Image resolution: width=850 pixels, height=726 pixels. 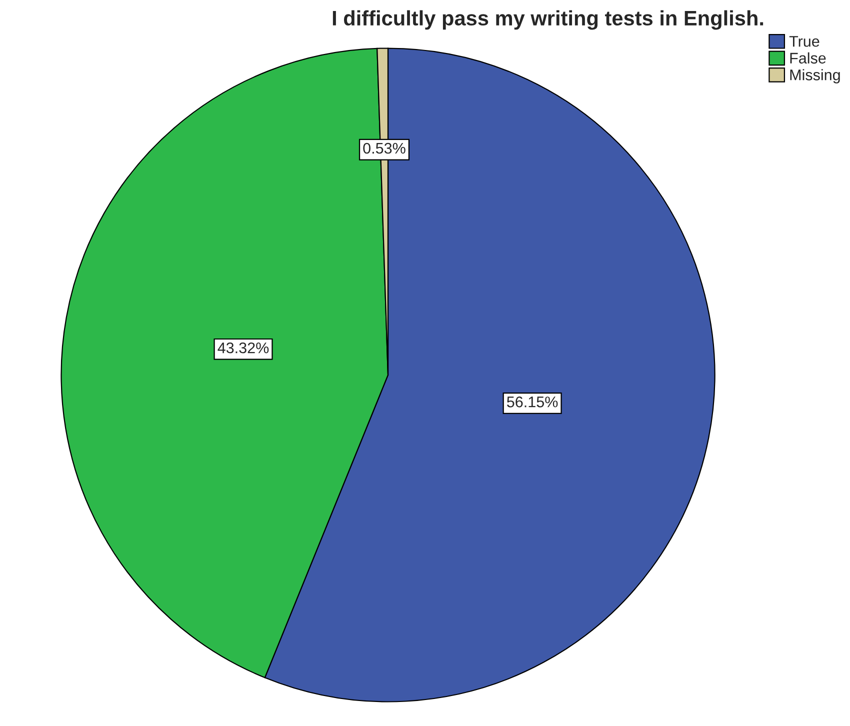 I want to click on legend-label: False, so click(x=808, y=58).